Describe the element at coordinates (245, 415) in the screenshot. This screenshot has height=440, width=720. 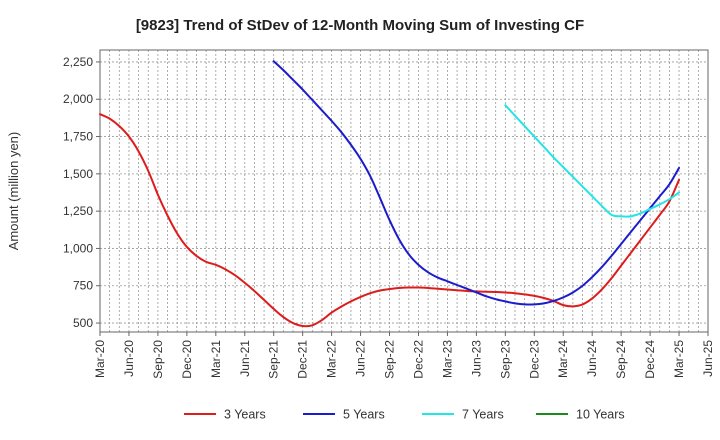
I see `legend-label: 3 Years` at that location.